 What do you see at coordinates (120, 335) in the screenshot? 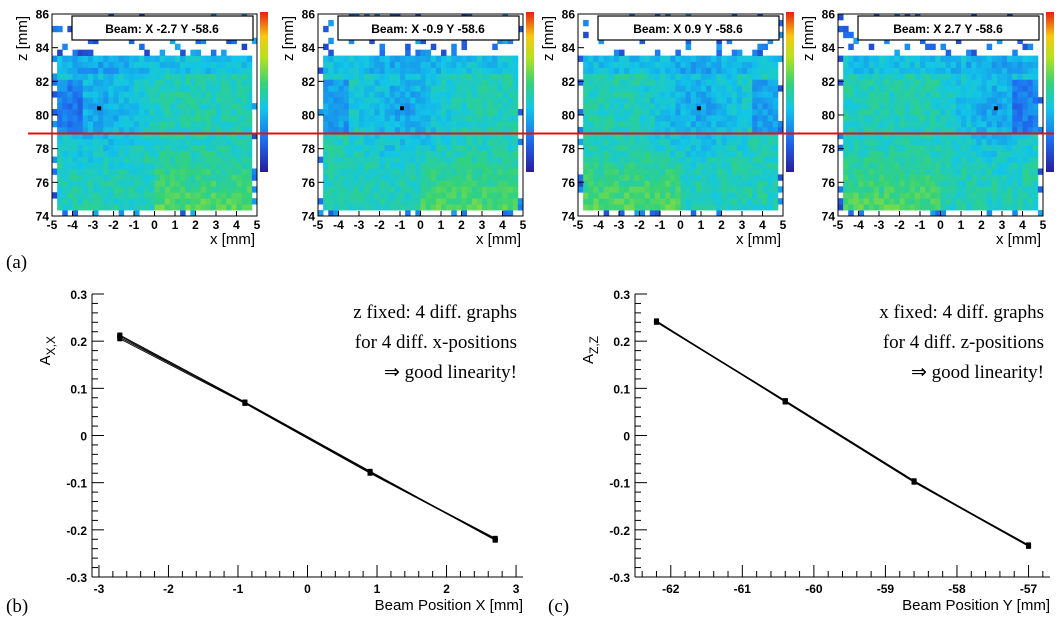
I see `data-point` at bounding box center [120, 335].